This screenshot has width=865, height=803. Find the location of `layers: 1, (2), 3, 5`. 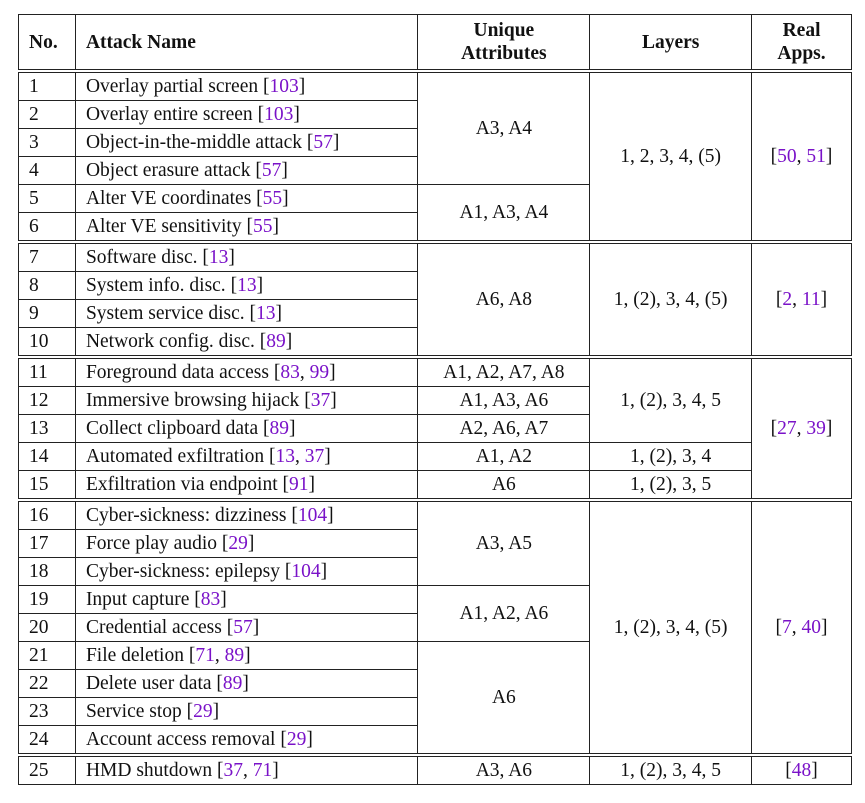

layers: 1, (2), 3, 5 is located at coordinates (671, 485).